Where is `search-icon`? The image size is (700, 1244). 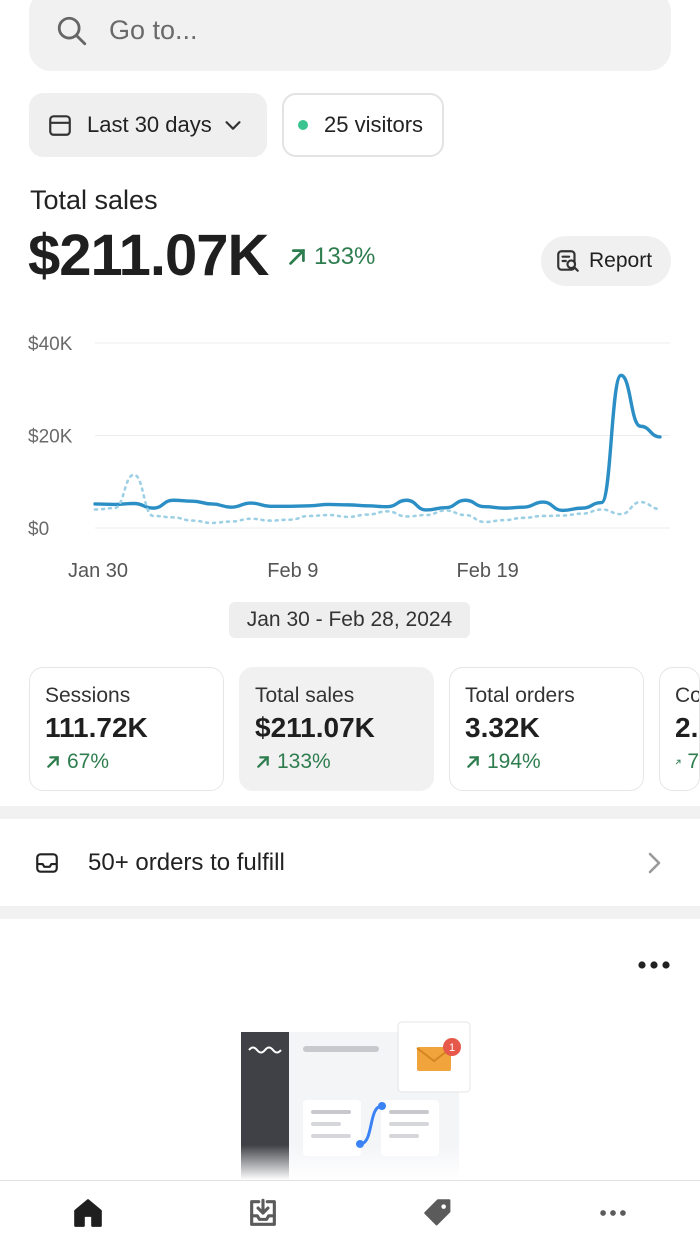 search-icon is located at coordinates (72, 30).